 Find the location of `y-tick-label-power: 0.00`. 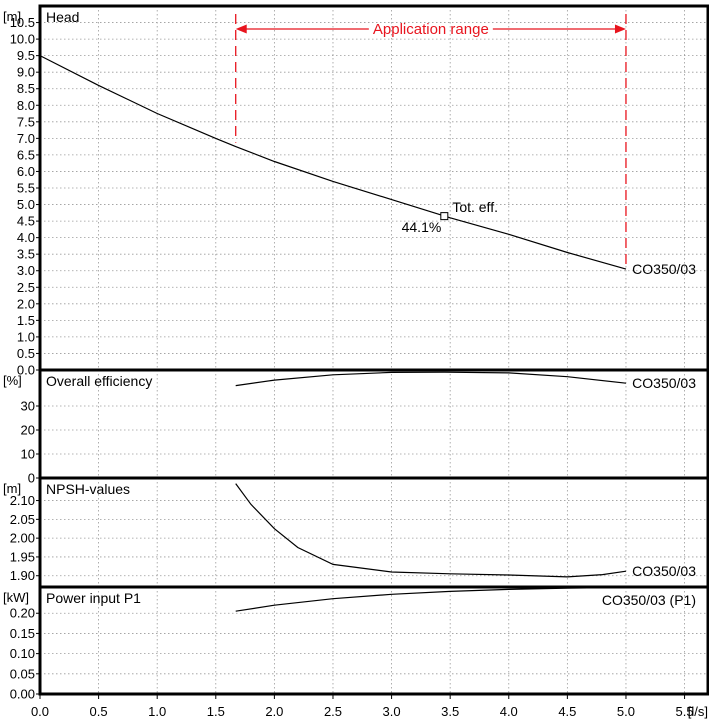

y-tick-label-power: 0.00 is located at coordinates (22, 694).